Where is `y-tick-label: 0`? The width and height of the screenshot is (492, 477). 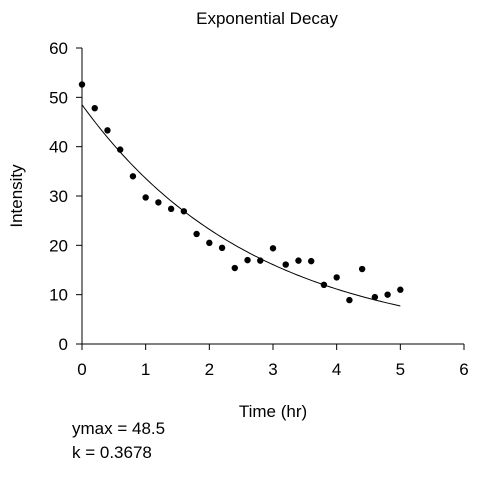
y-tick-label: 0 is located at coordinates (63, 344).